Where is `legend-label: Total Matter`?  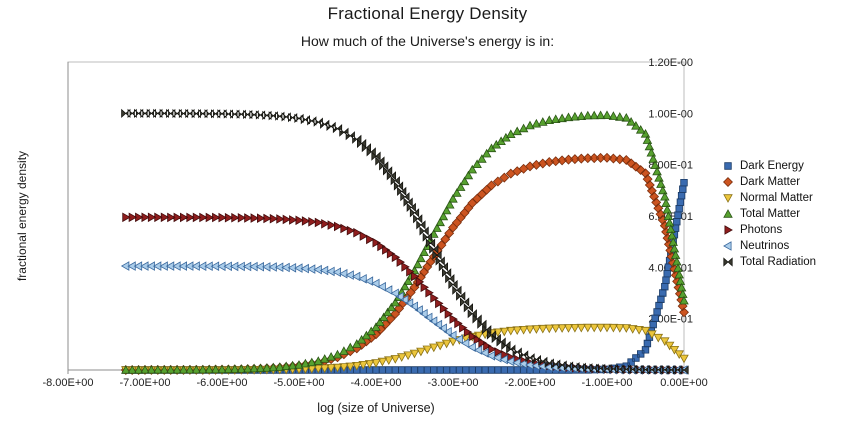
legend-label: Total Matter is located at coordinates (770, 214).